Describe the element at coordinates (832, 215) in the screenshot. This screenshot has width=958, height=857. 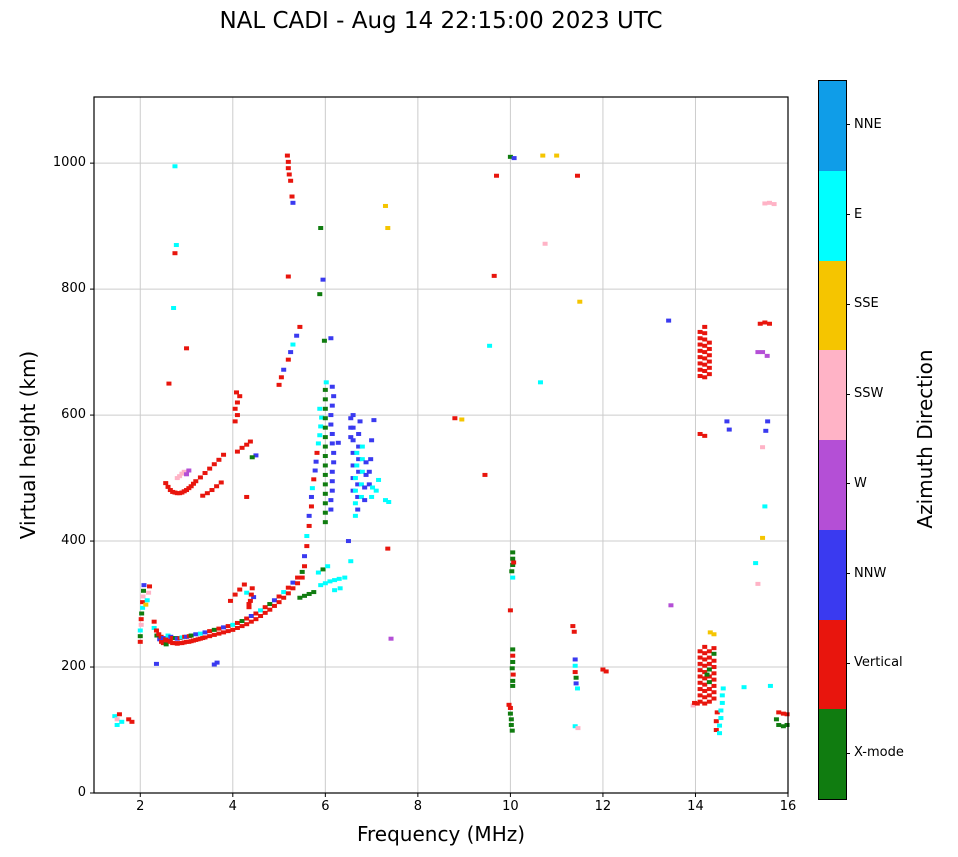
I see `colorbar-segment-E` at that location.